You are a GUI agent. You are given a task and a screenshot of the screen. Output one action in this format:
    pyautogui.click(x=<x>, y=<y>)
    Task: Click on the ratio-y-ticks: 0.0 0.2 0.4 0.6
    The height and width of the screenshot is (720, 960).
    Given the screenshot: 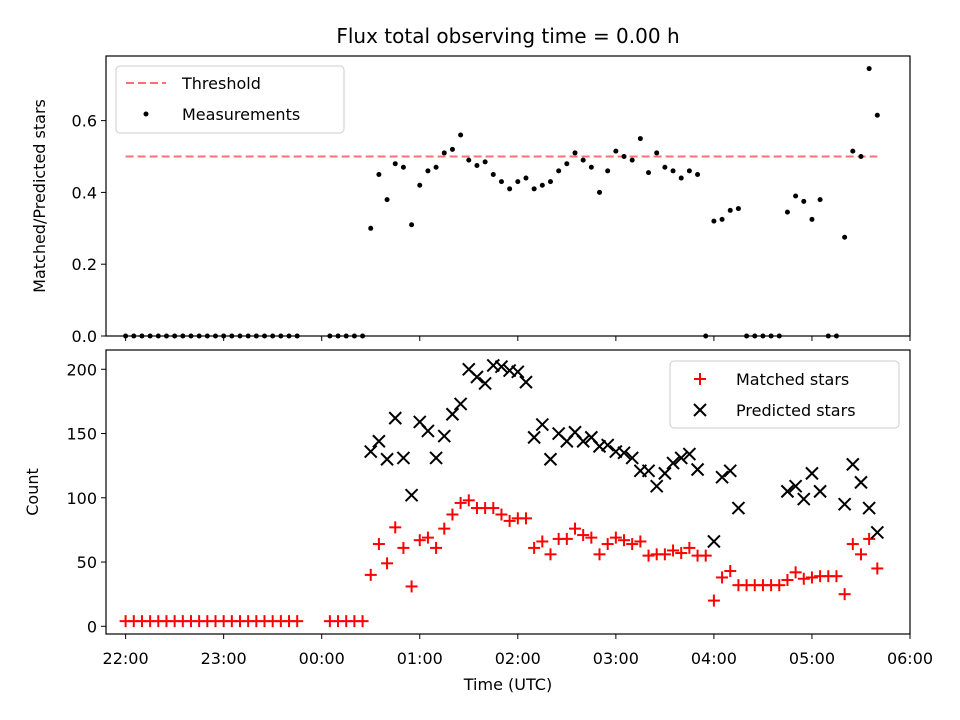 What is the action you would take?
    pyautogui.click(x=89, y=229)
    